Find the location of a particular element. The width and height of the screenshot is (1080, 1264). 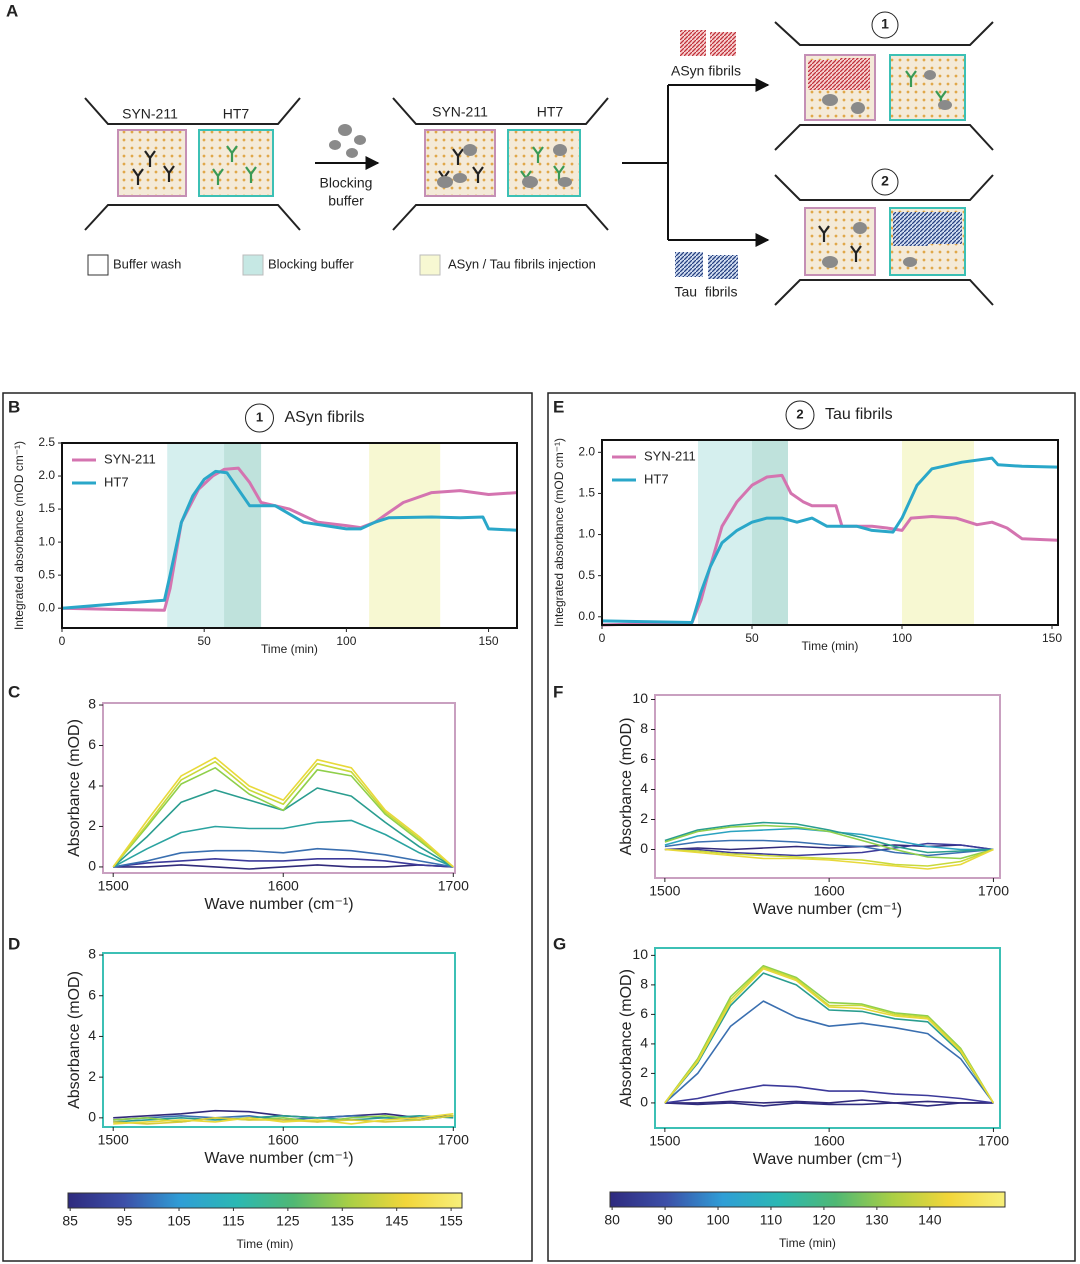

legend-label: SYN-211 is located at coordinates (670, 455).